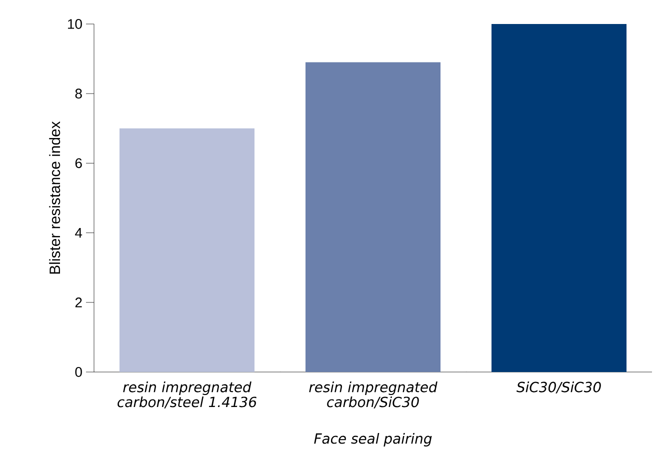 The width and height of the screenshot is (654, 452). I want to click on y-tick-label: 2, so click(78, 303).